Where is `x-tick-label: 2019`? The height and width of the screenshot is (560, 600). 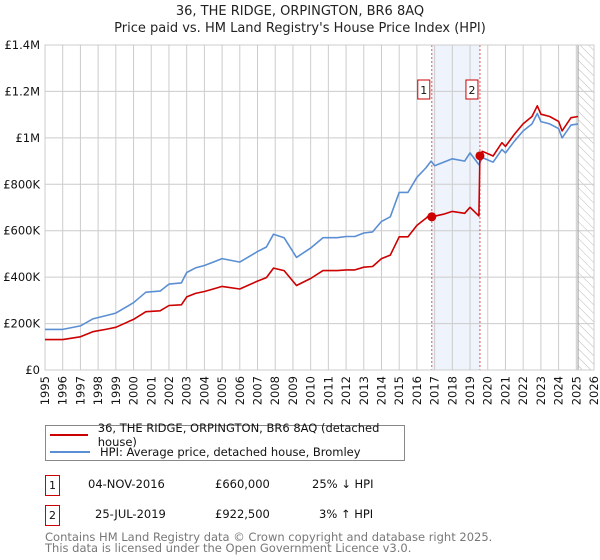 x-tick-label: 2019 is located at coordinates (470, 390).